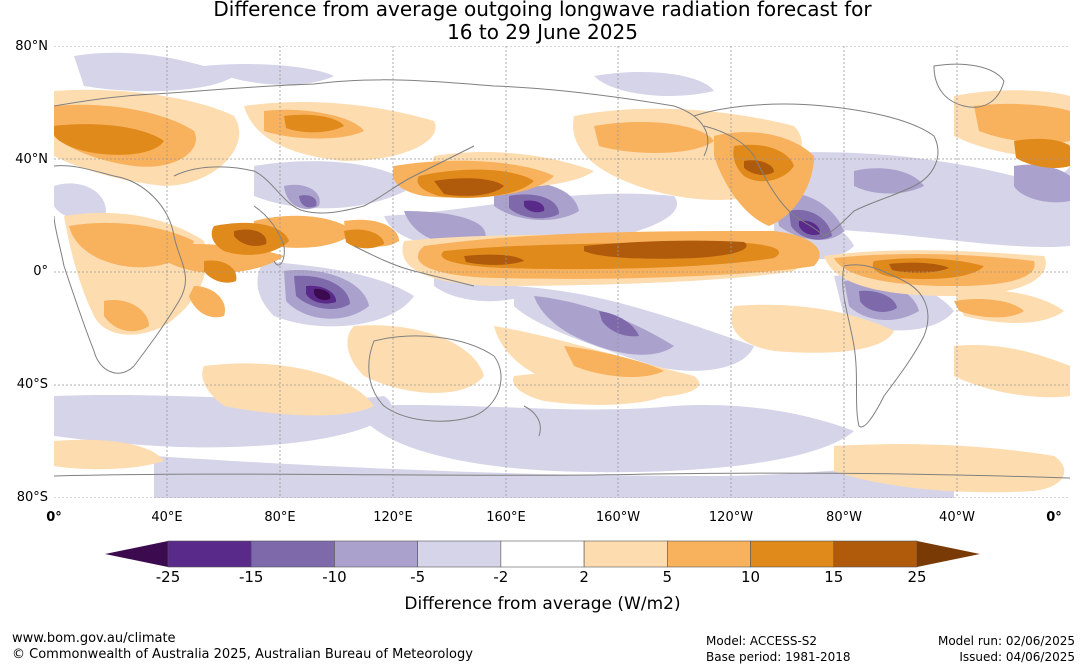 This screenshot has height=667, width=1085. Describe the element at coordinates (667, 577) in the screenshot. I see `colorbar-tick-label: 5` at that location.